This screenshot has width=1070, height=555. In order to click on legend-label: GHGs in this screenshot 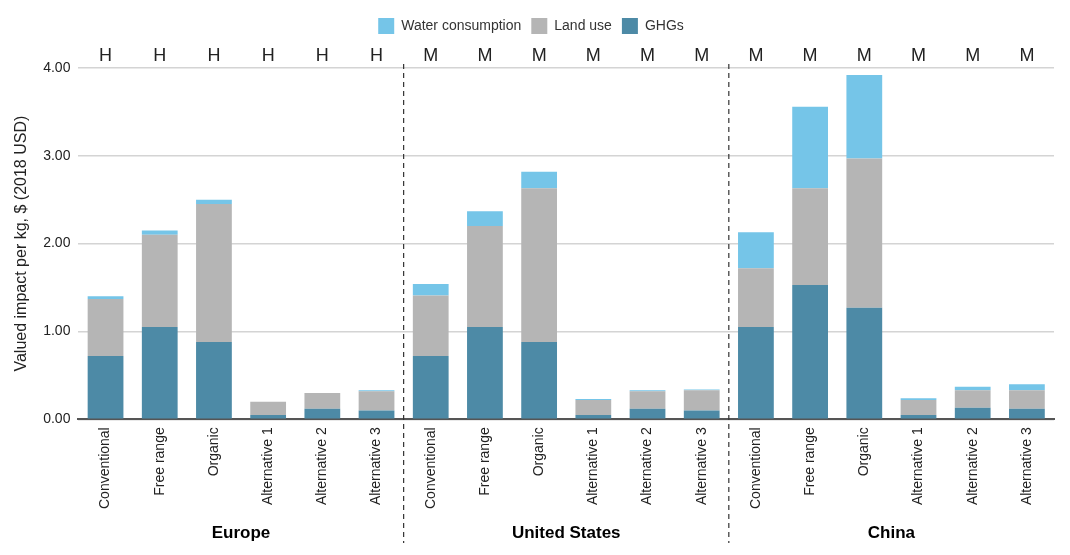, I will do `click(664, 24)`.